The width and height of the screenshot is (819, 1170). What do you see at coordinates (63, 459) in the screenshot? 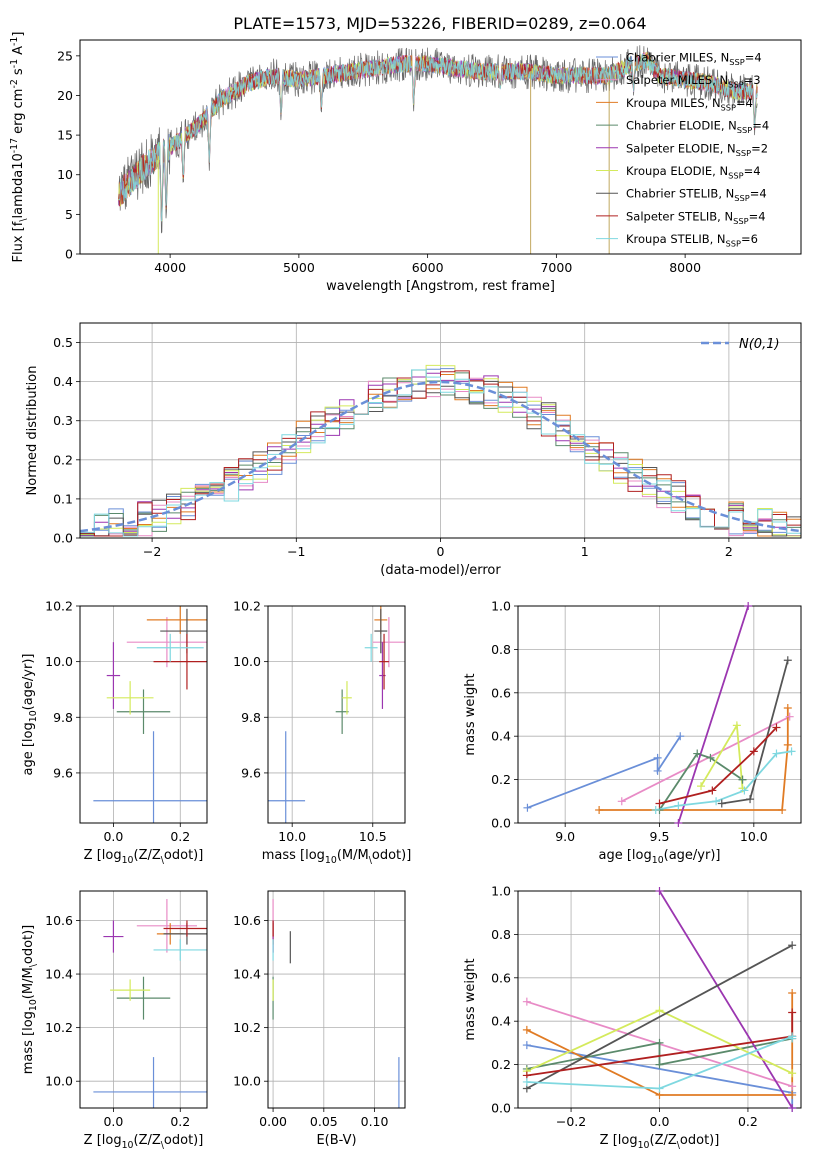
I see `y-tick-label: 0.2` at bounding box center [63, 459].